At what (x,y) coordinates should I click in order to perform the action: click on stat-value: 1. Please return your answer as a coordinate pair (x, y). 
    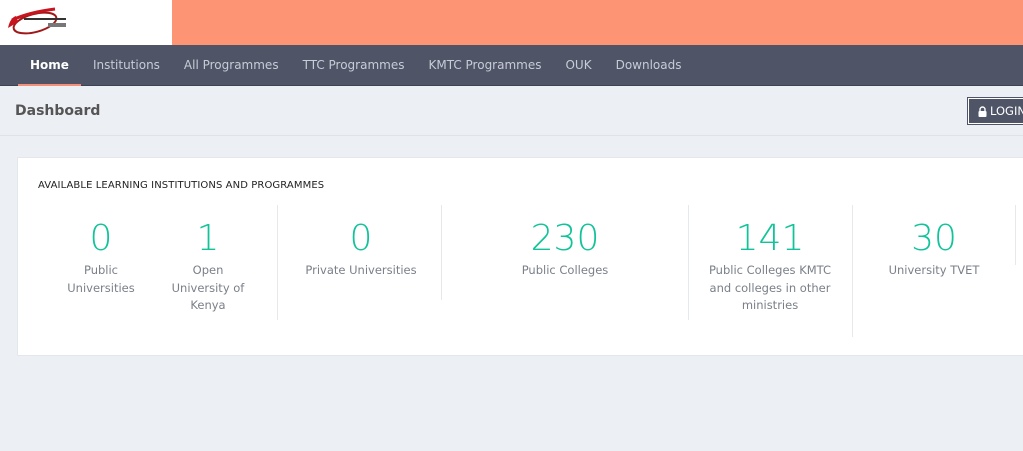
    Looking at the image, I should click on (208, 238).